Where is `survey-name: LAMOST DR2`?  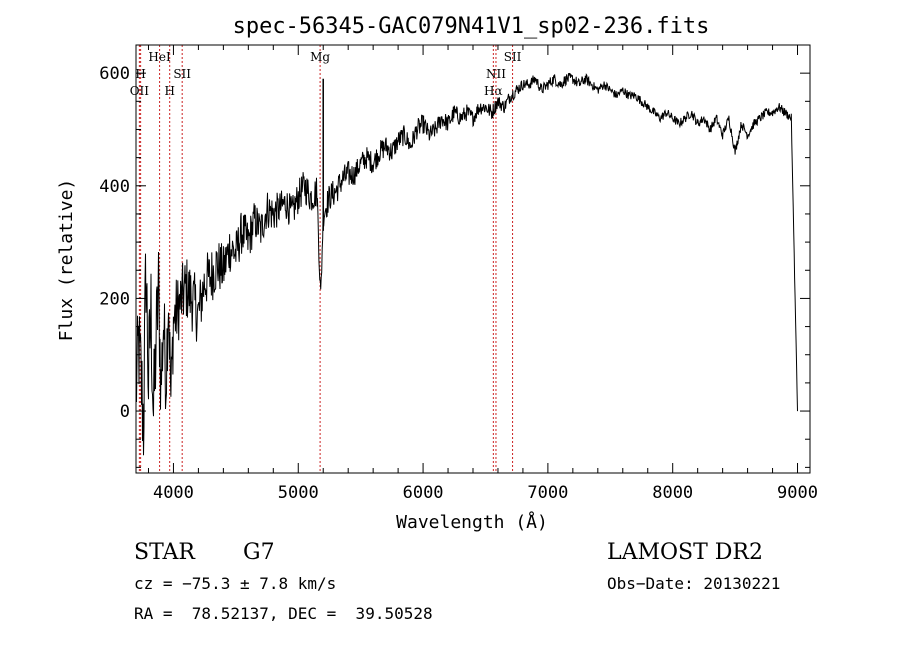 survey-name: LAMOST DR2 is located at coordinates (685, 552).